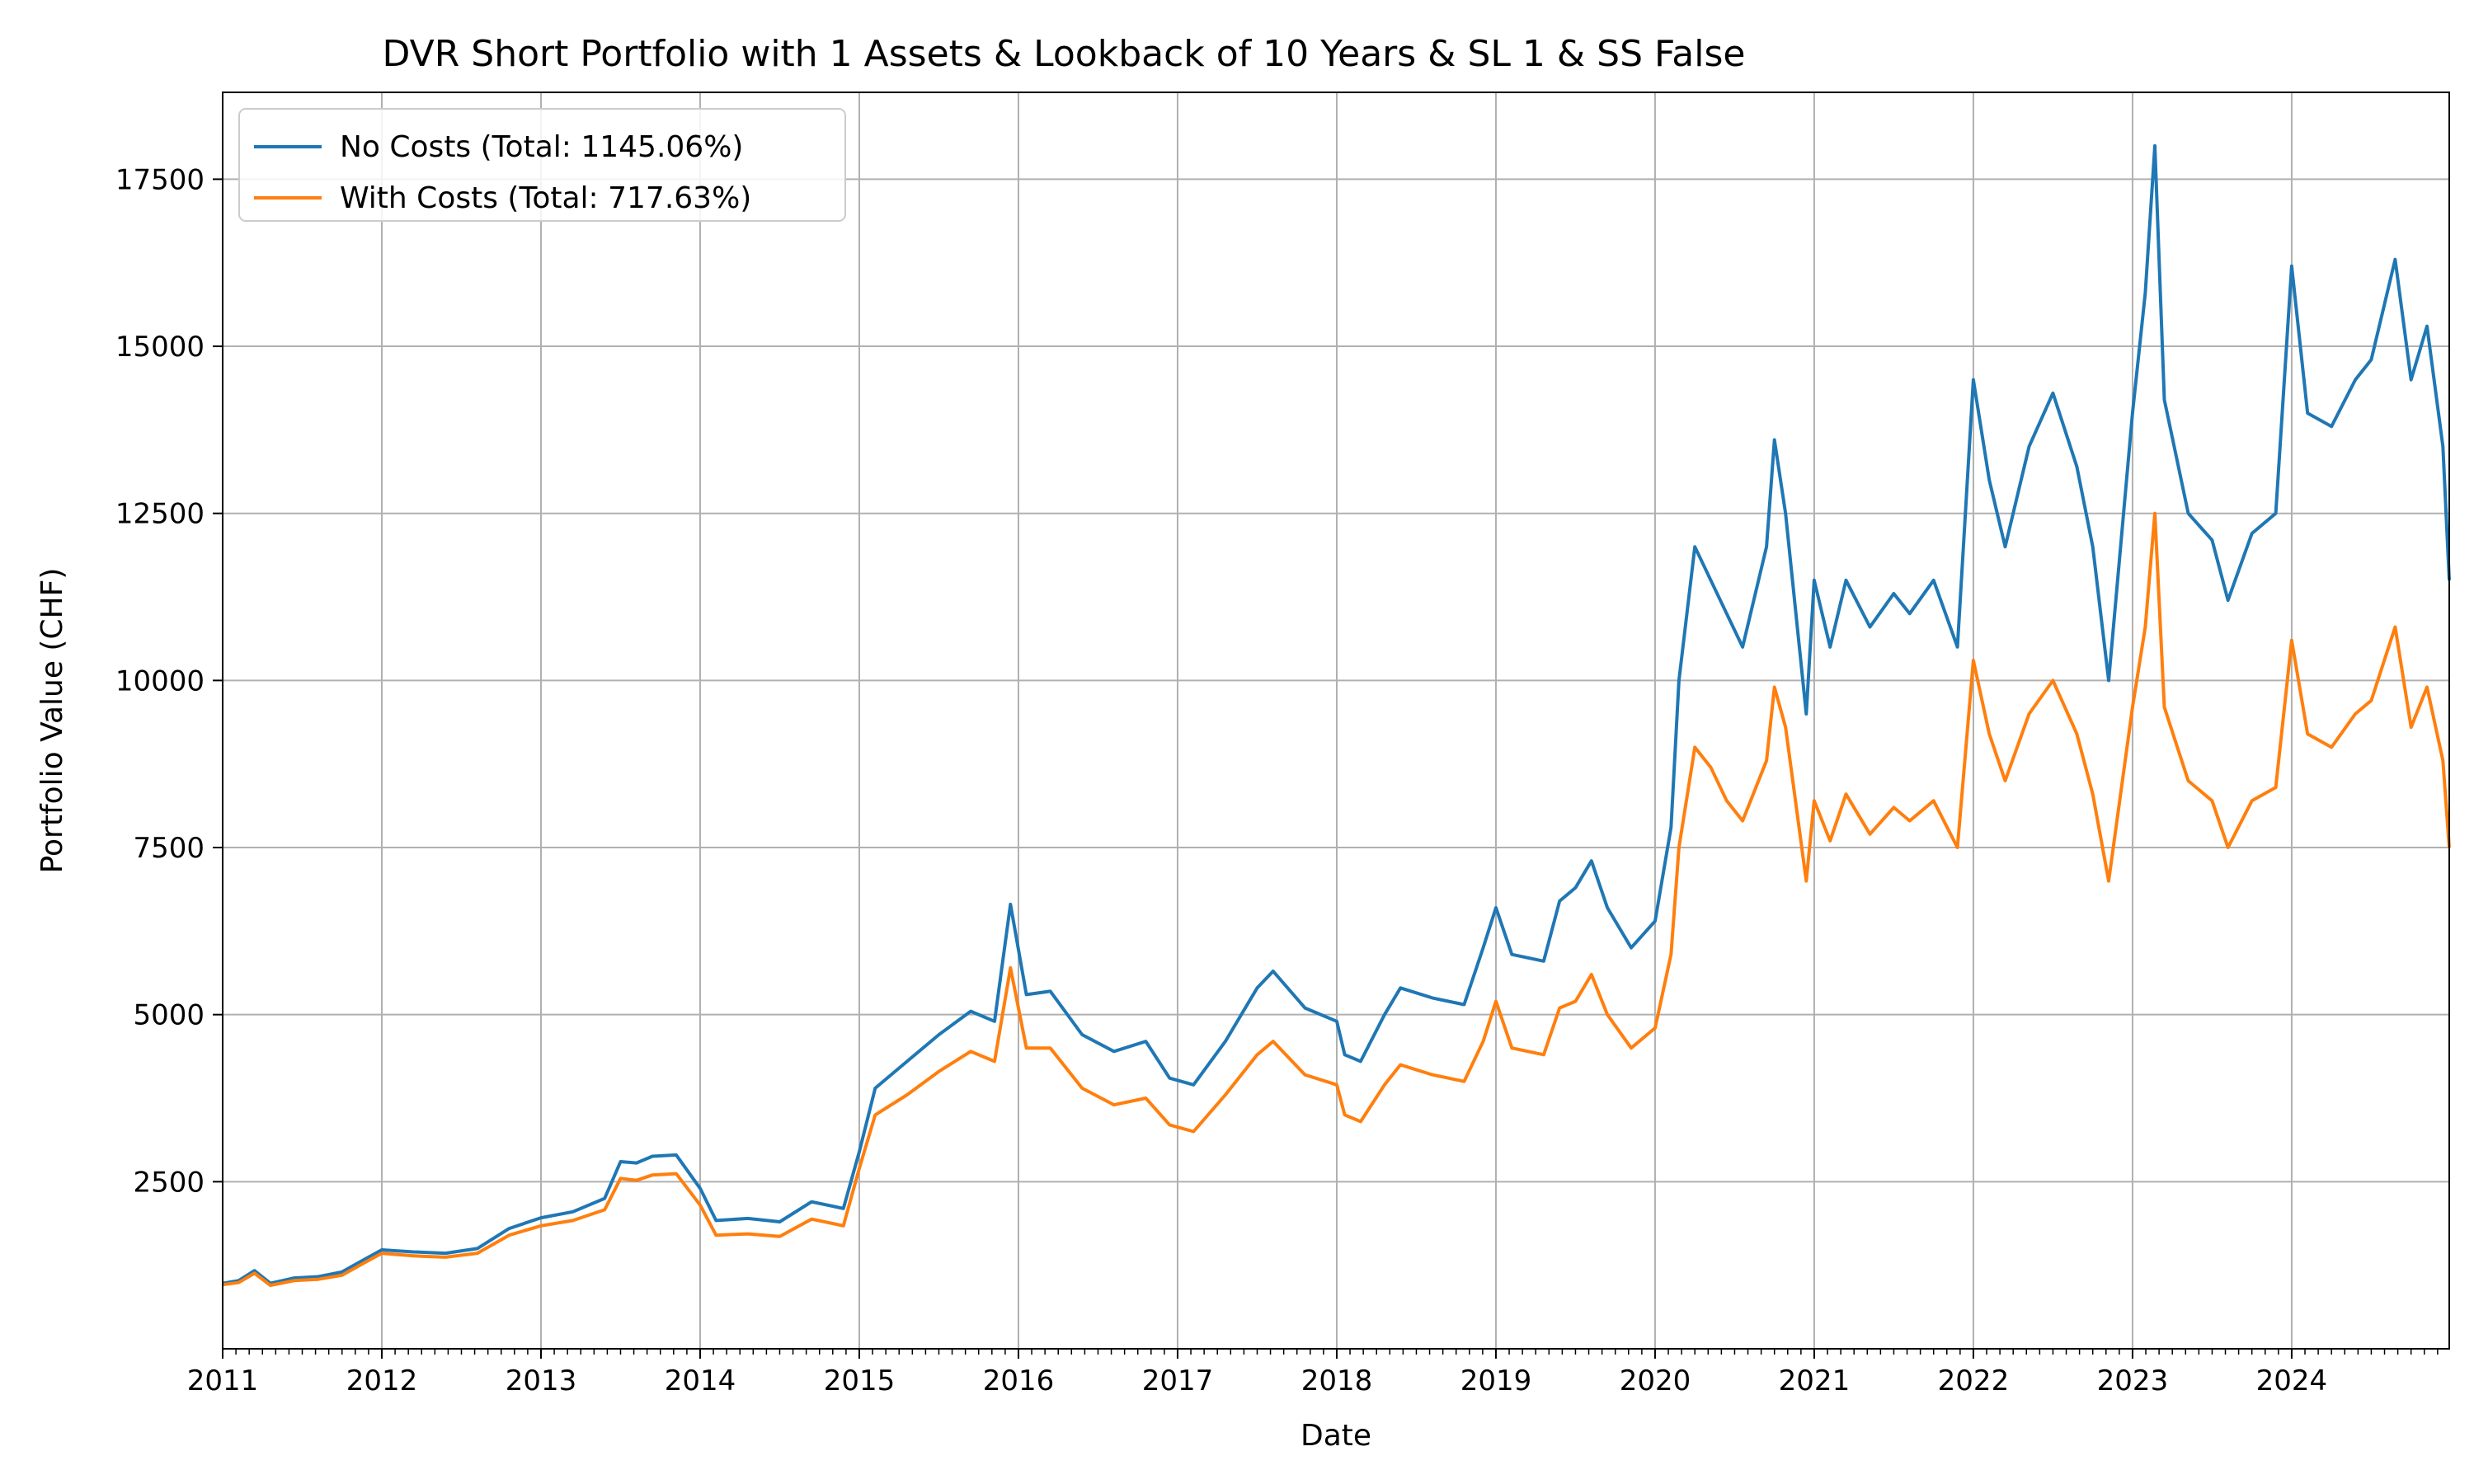 The image size is (2474, 1484). Describe the element at coordinates (1496, 1380) in the screenshot. I see `x-tick-label: 2019` at that location.